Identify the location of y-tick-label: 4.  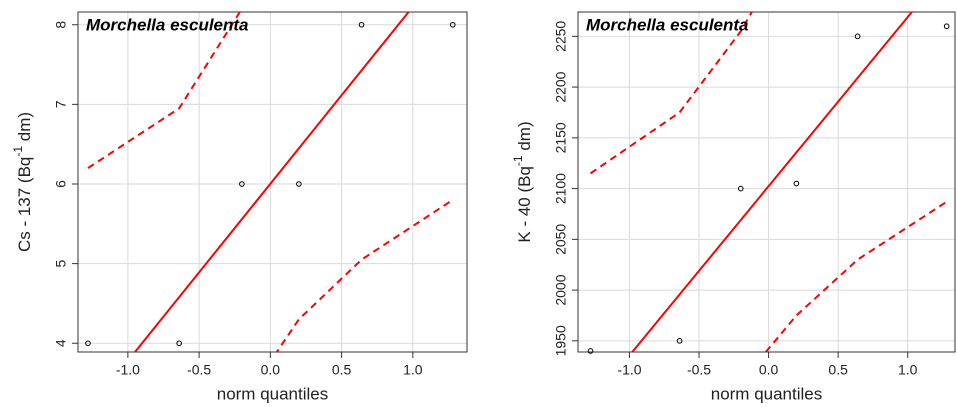
(61, 343).